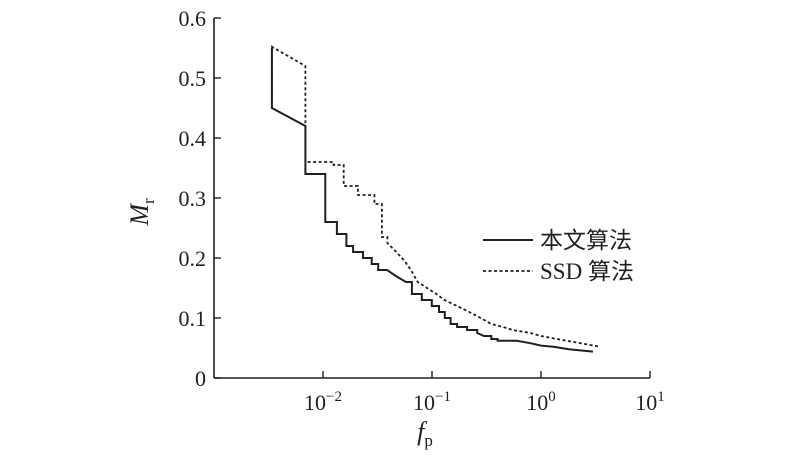  What do you see at coordinates (193, 138) in the screenshot?
I see `y-tick-label: 0.4` at bounding box center [193, 138].